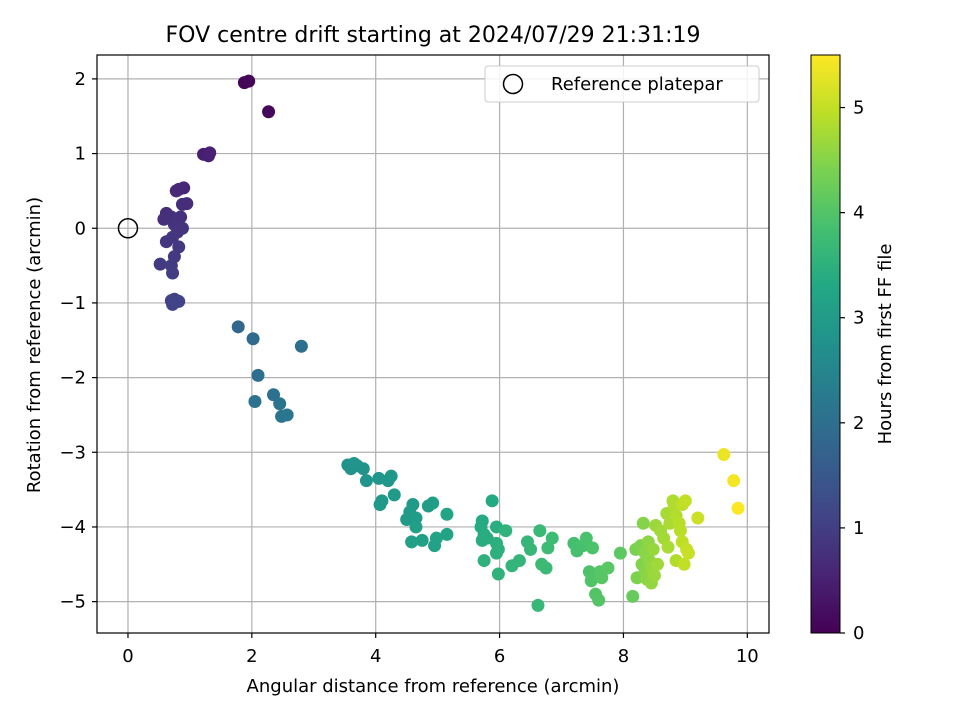 Image resolution: width=960 pixels, height=720 pixels. What do you see at coordinates (440, 650) in the screenshot?
I see `x-axis-ticks: 0 2 4 6 8 10` at bounding box center [440, 650].